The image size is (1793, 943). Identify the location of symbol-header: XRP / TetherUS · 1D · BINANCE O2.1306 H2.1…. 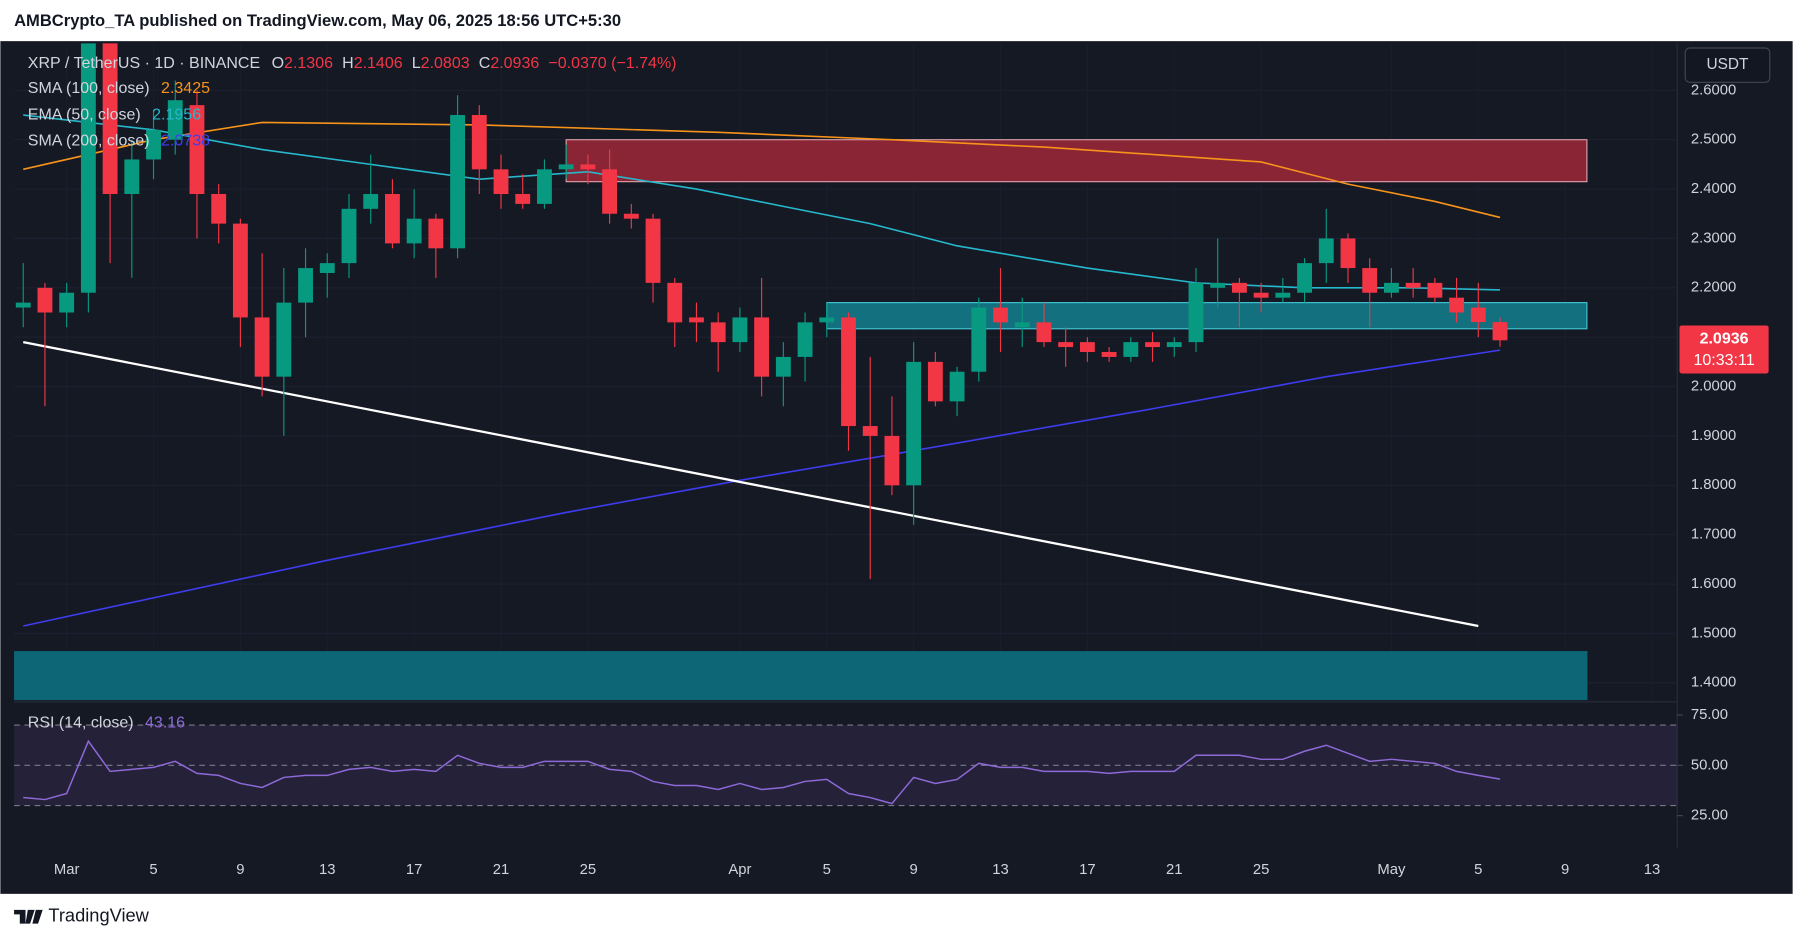
(352, 63).